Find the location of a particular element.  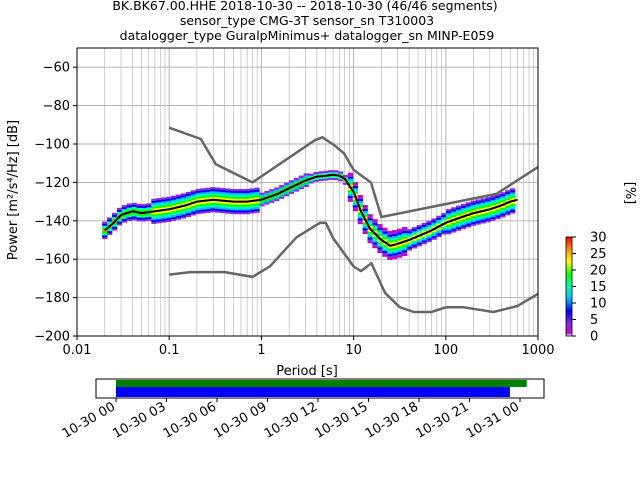

x-axis-label: Period [s] is located at coordinates (307, 371).